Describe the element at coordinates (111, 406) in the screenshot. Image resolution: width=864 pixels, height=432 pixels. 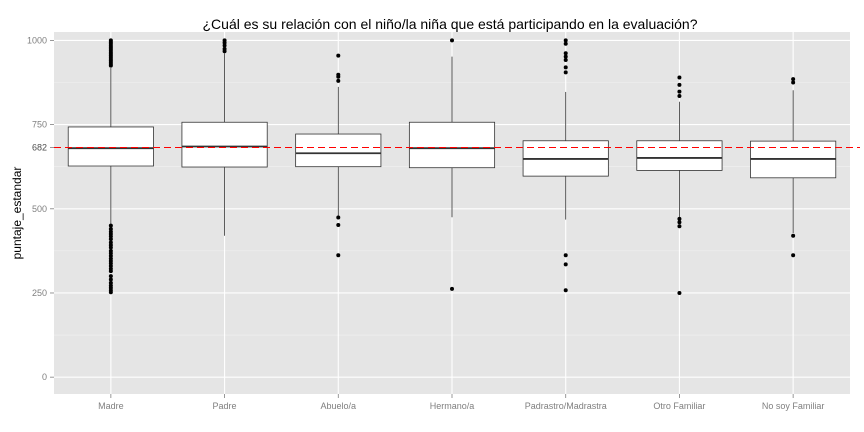
I see `x-tick-label: Madre` at that location.